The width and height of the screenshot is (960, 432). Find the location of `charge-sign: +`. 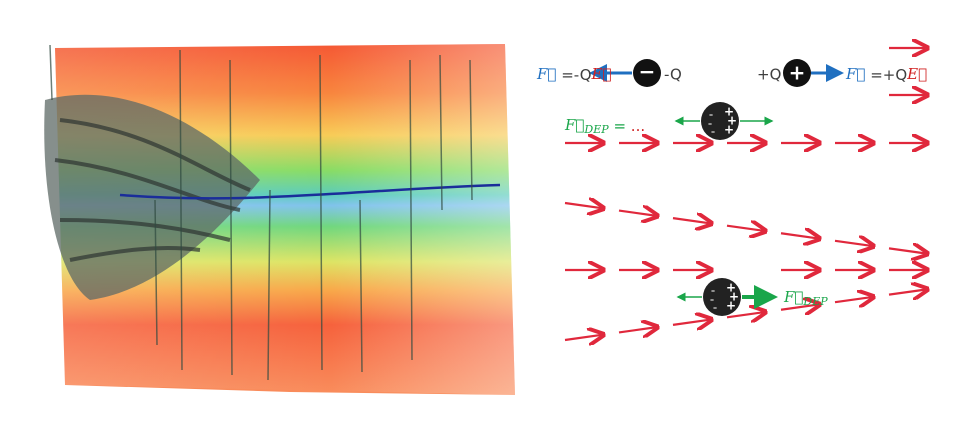

charge-sign: + is located at coordinates (797, 73).